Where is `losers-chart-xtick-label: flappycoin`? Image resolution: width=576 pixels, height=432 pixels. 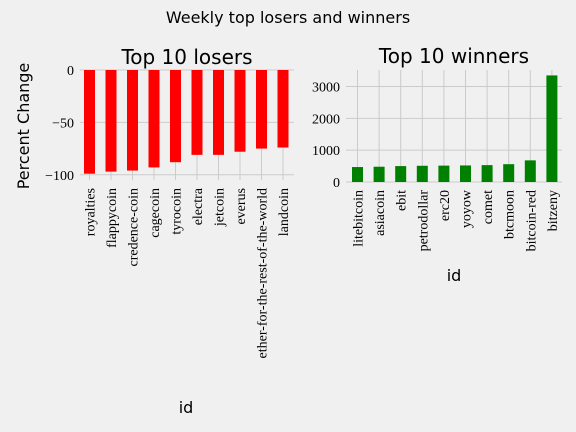 losers-chart-xtick-label: flappycoin is located at coordinates (112, 218).